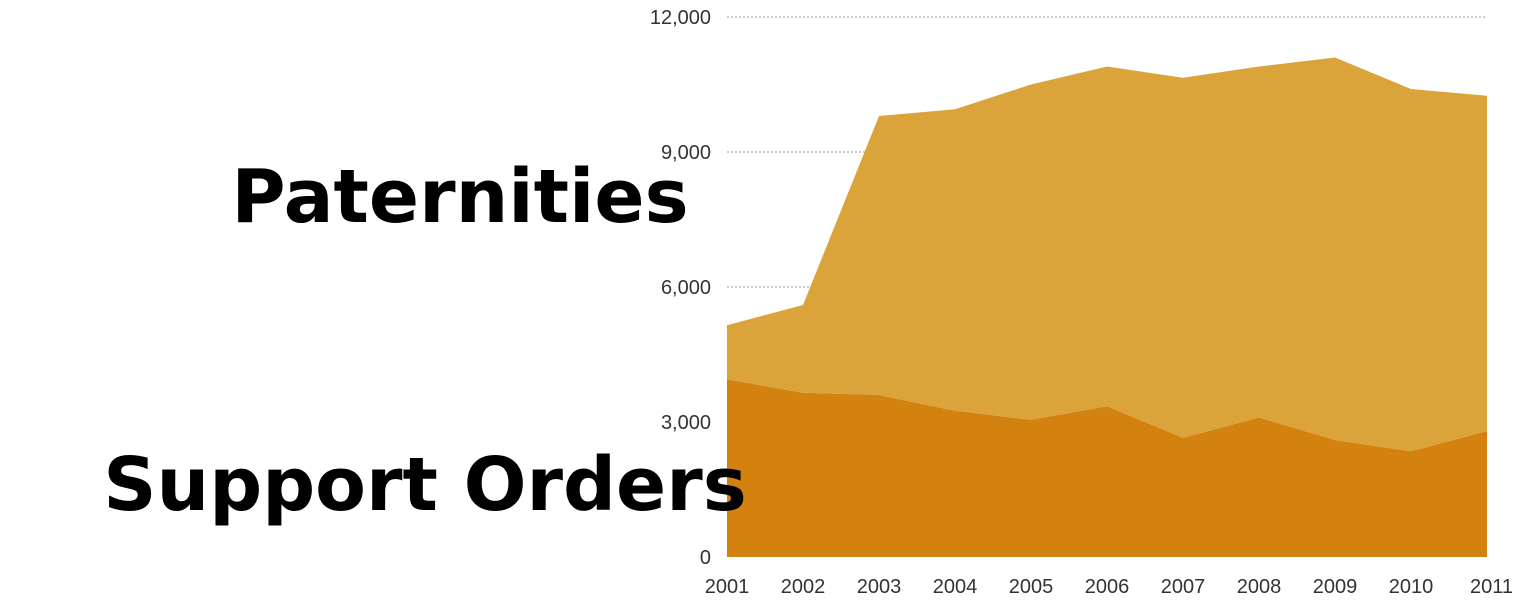  Describe the element at coordinates (727, 587) in the screenshot. I see `x-tick-label: 2001` at that location.